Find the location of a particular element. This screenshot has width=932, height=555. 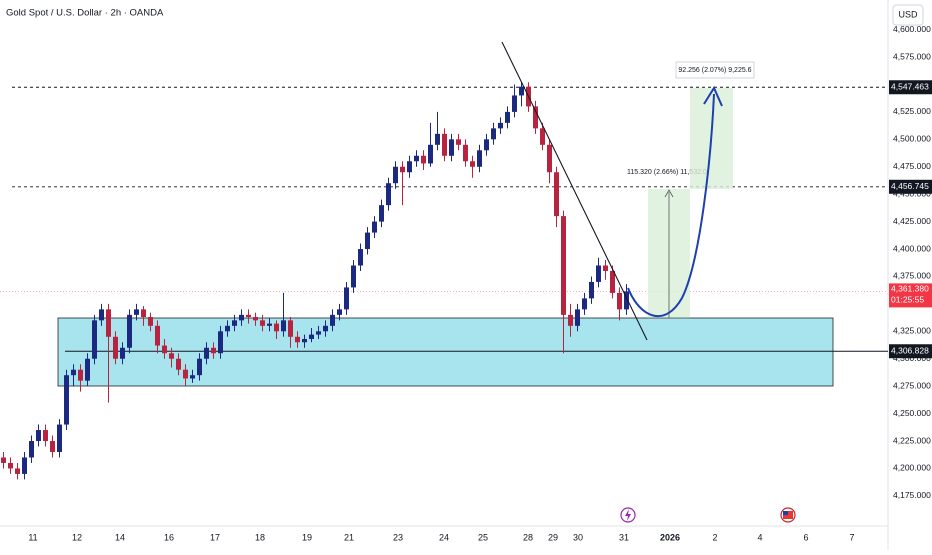

last-price-box is located at coordinates (910, 295).